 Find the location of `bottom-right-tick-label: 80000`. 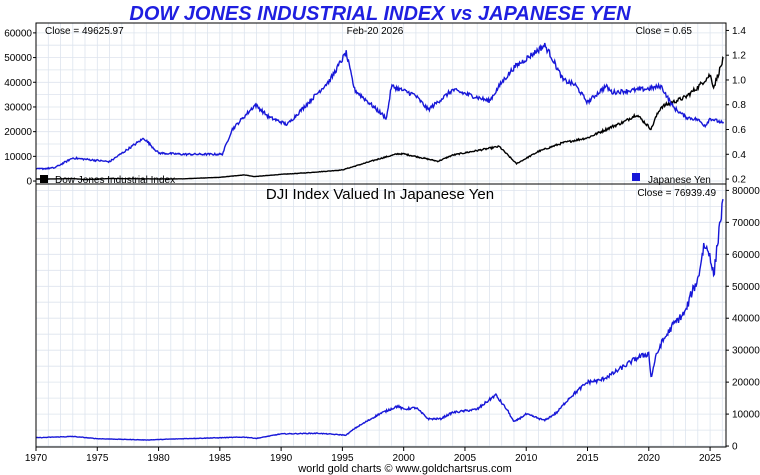

bottom-right-tick-label: 80000 is located at coordinates (746, 191).